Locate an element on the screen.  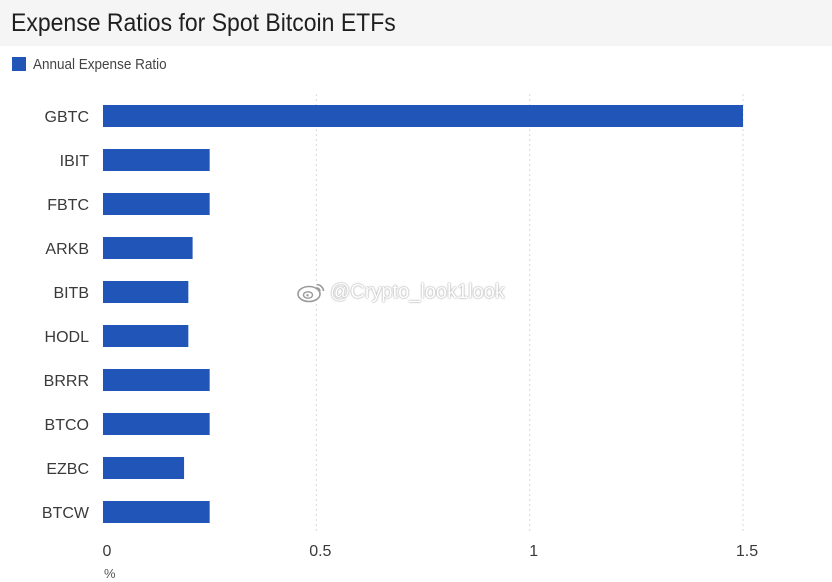
bar-bitb is located at coordinates (146, 292).